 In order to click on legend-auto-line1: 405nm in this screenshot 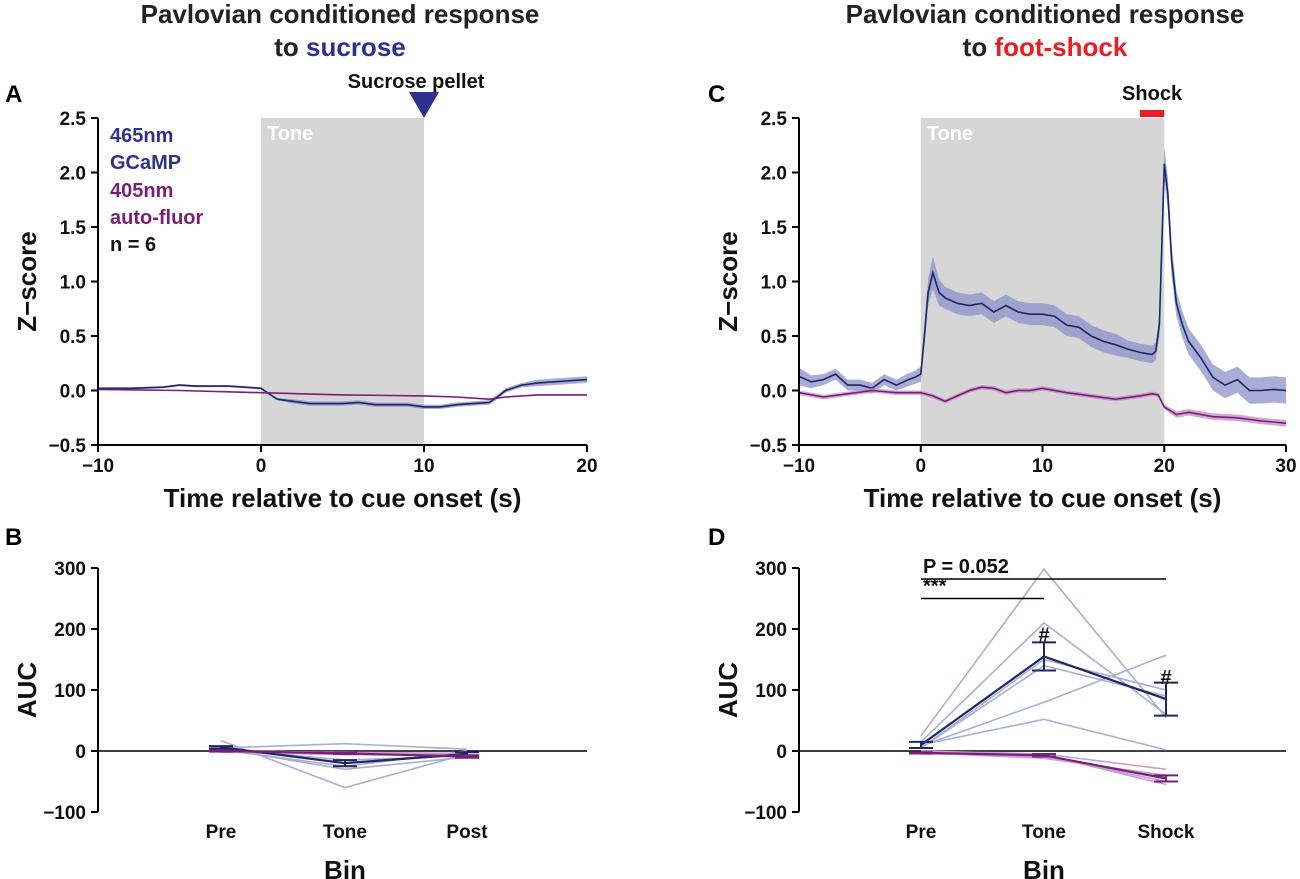, I will do `click(141, 191)`.